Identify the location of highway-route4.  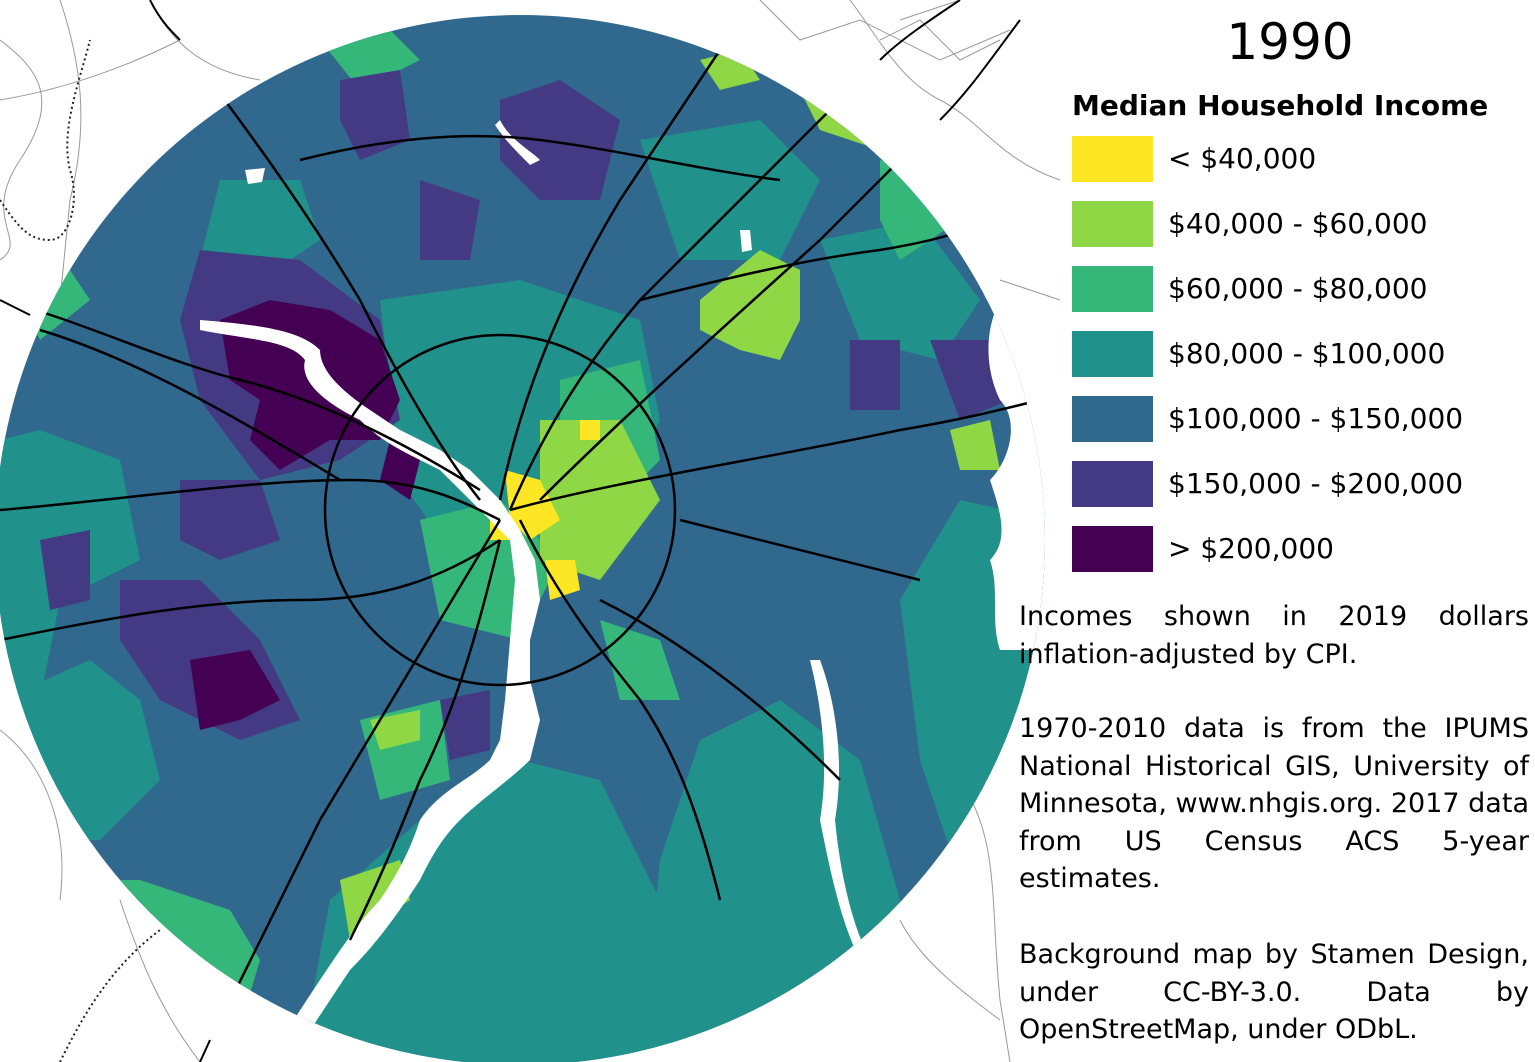
(720, 689).